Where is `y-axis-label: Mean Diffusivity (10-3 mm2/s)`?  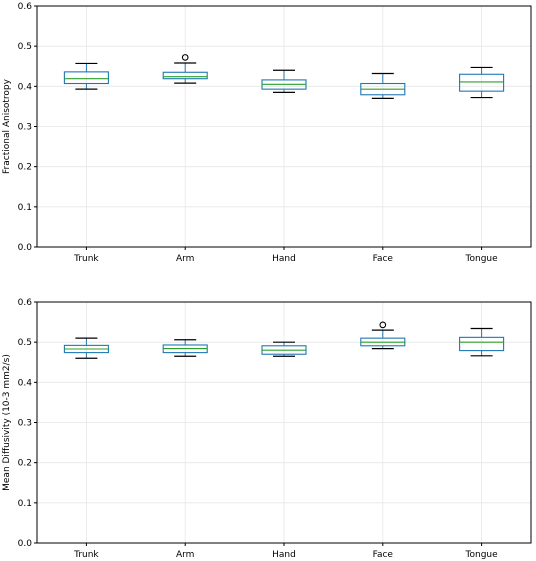
y-axis-label: Mean Diffusivity (10-3 mm2/s) is located at coordinates (7, 422).